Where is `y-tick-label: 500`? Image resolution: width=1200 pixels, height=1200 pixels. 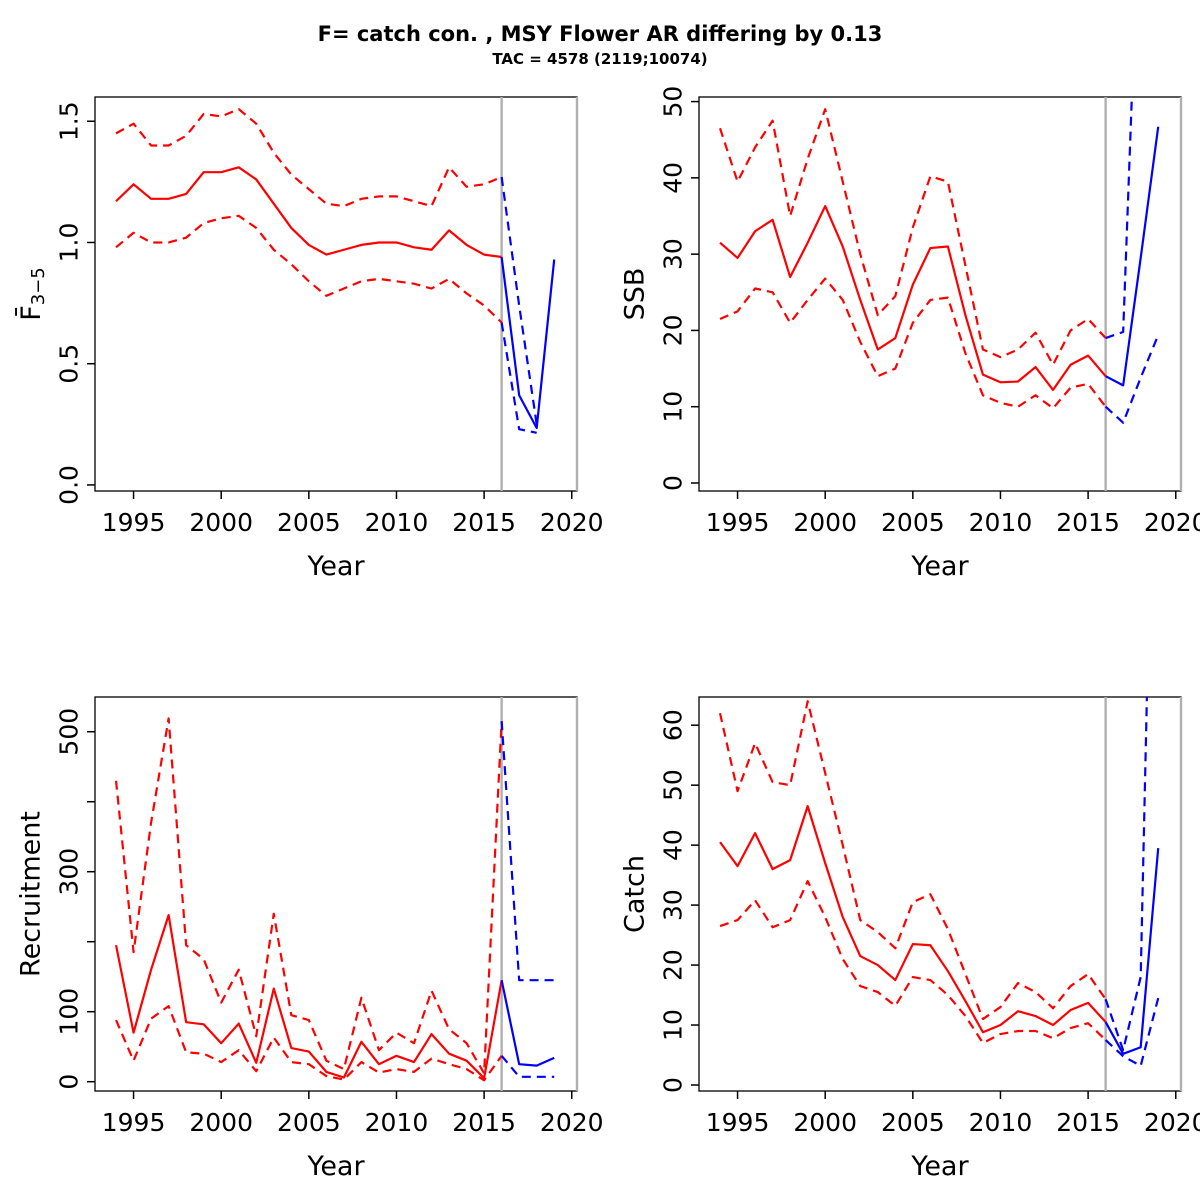
y-tick-label: 500 is located at coordinates (69, 732).